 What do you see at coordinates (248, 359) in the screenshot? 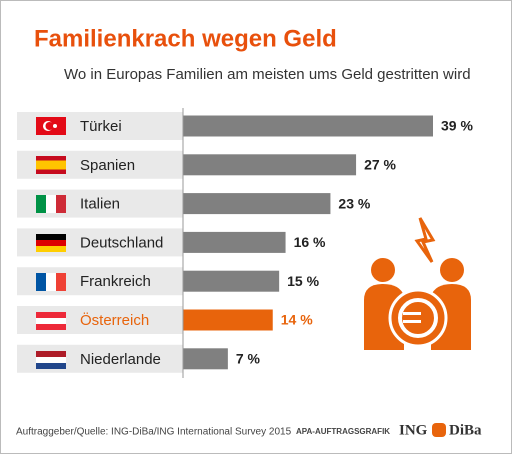
I see `value-label: 7 %` at bounding box center [248, 359].